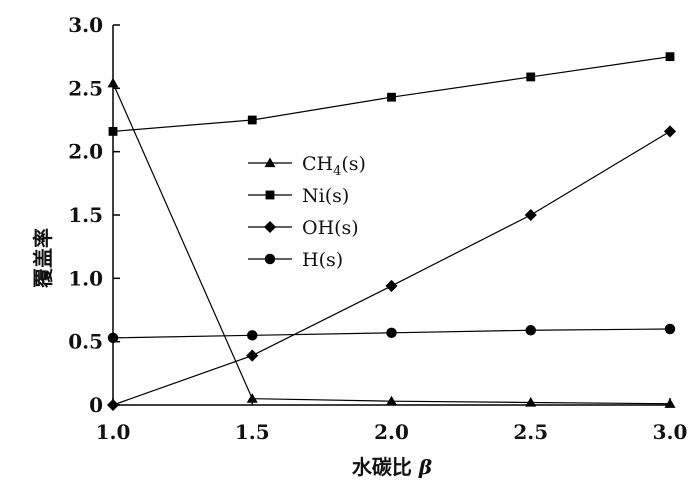  What do you see at coordinates (322, 260) in the screenshot?
I see `legend-label: H(s)` at bounding box center [322, 260].